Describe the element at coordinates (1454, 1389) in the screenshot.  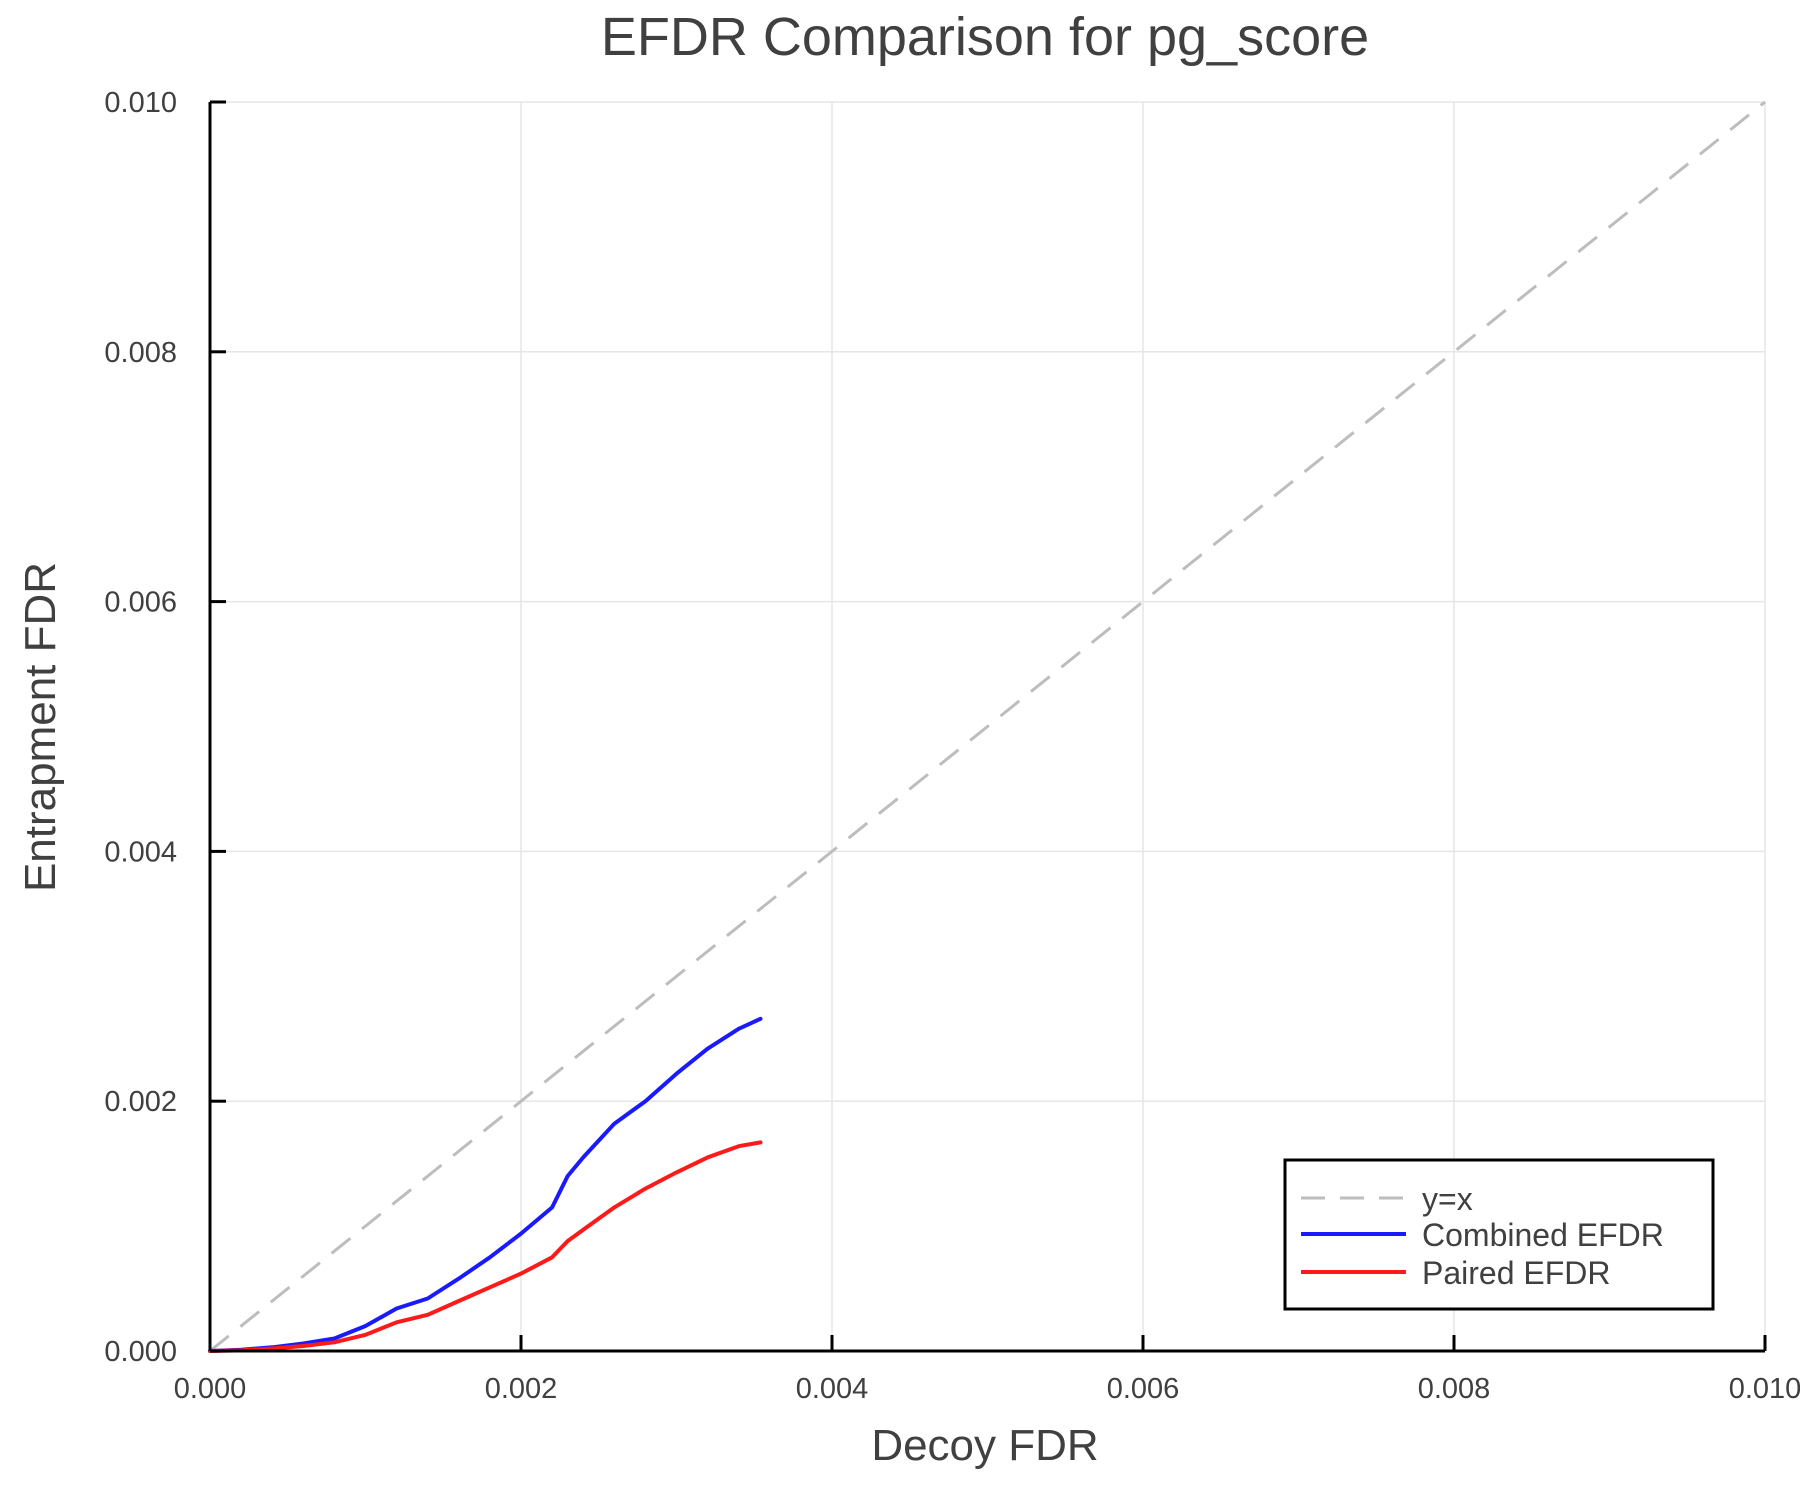
I see `x-tick-label: 0.008` at that location.